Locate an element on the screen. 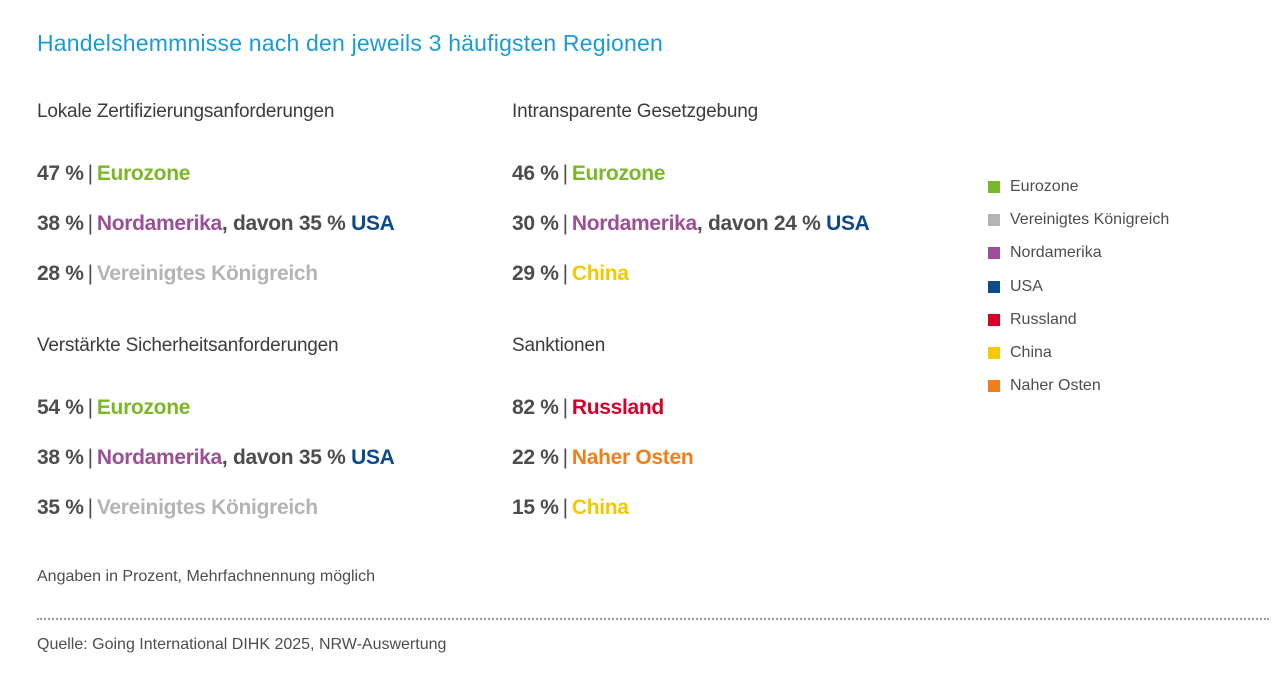 Image resolution: width=1272 pixels, height=697 pixels. section-title: Intransparente Gesetzgebung is located at coordinates (635, 111).